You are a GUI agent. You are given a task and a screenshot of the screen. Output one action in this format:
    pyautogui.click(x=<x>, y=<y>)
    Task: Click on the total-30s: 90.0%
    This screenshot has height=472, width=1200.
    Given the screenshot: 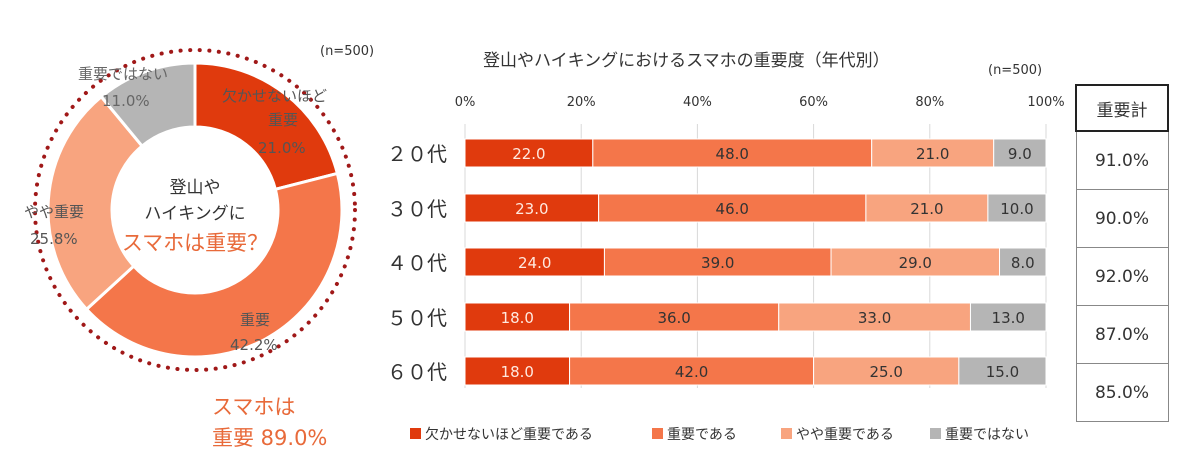 What is the action you would take?
    pyautogui.click(x=1122, y=218)
    